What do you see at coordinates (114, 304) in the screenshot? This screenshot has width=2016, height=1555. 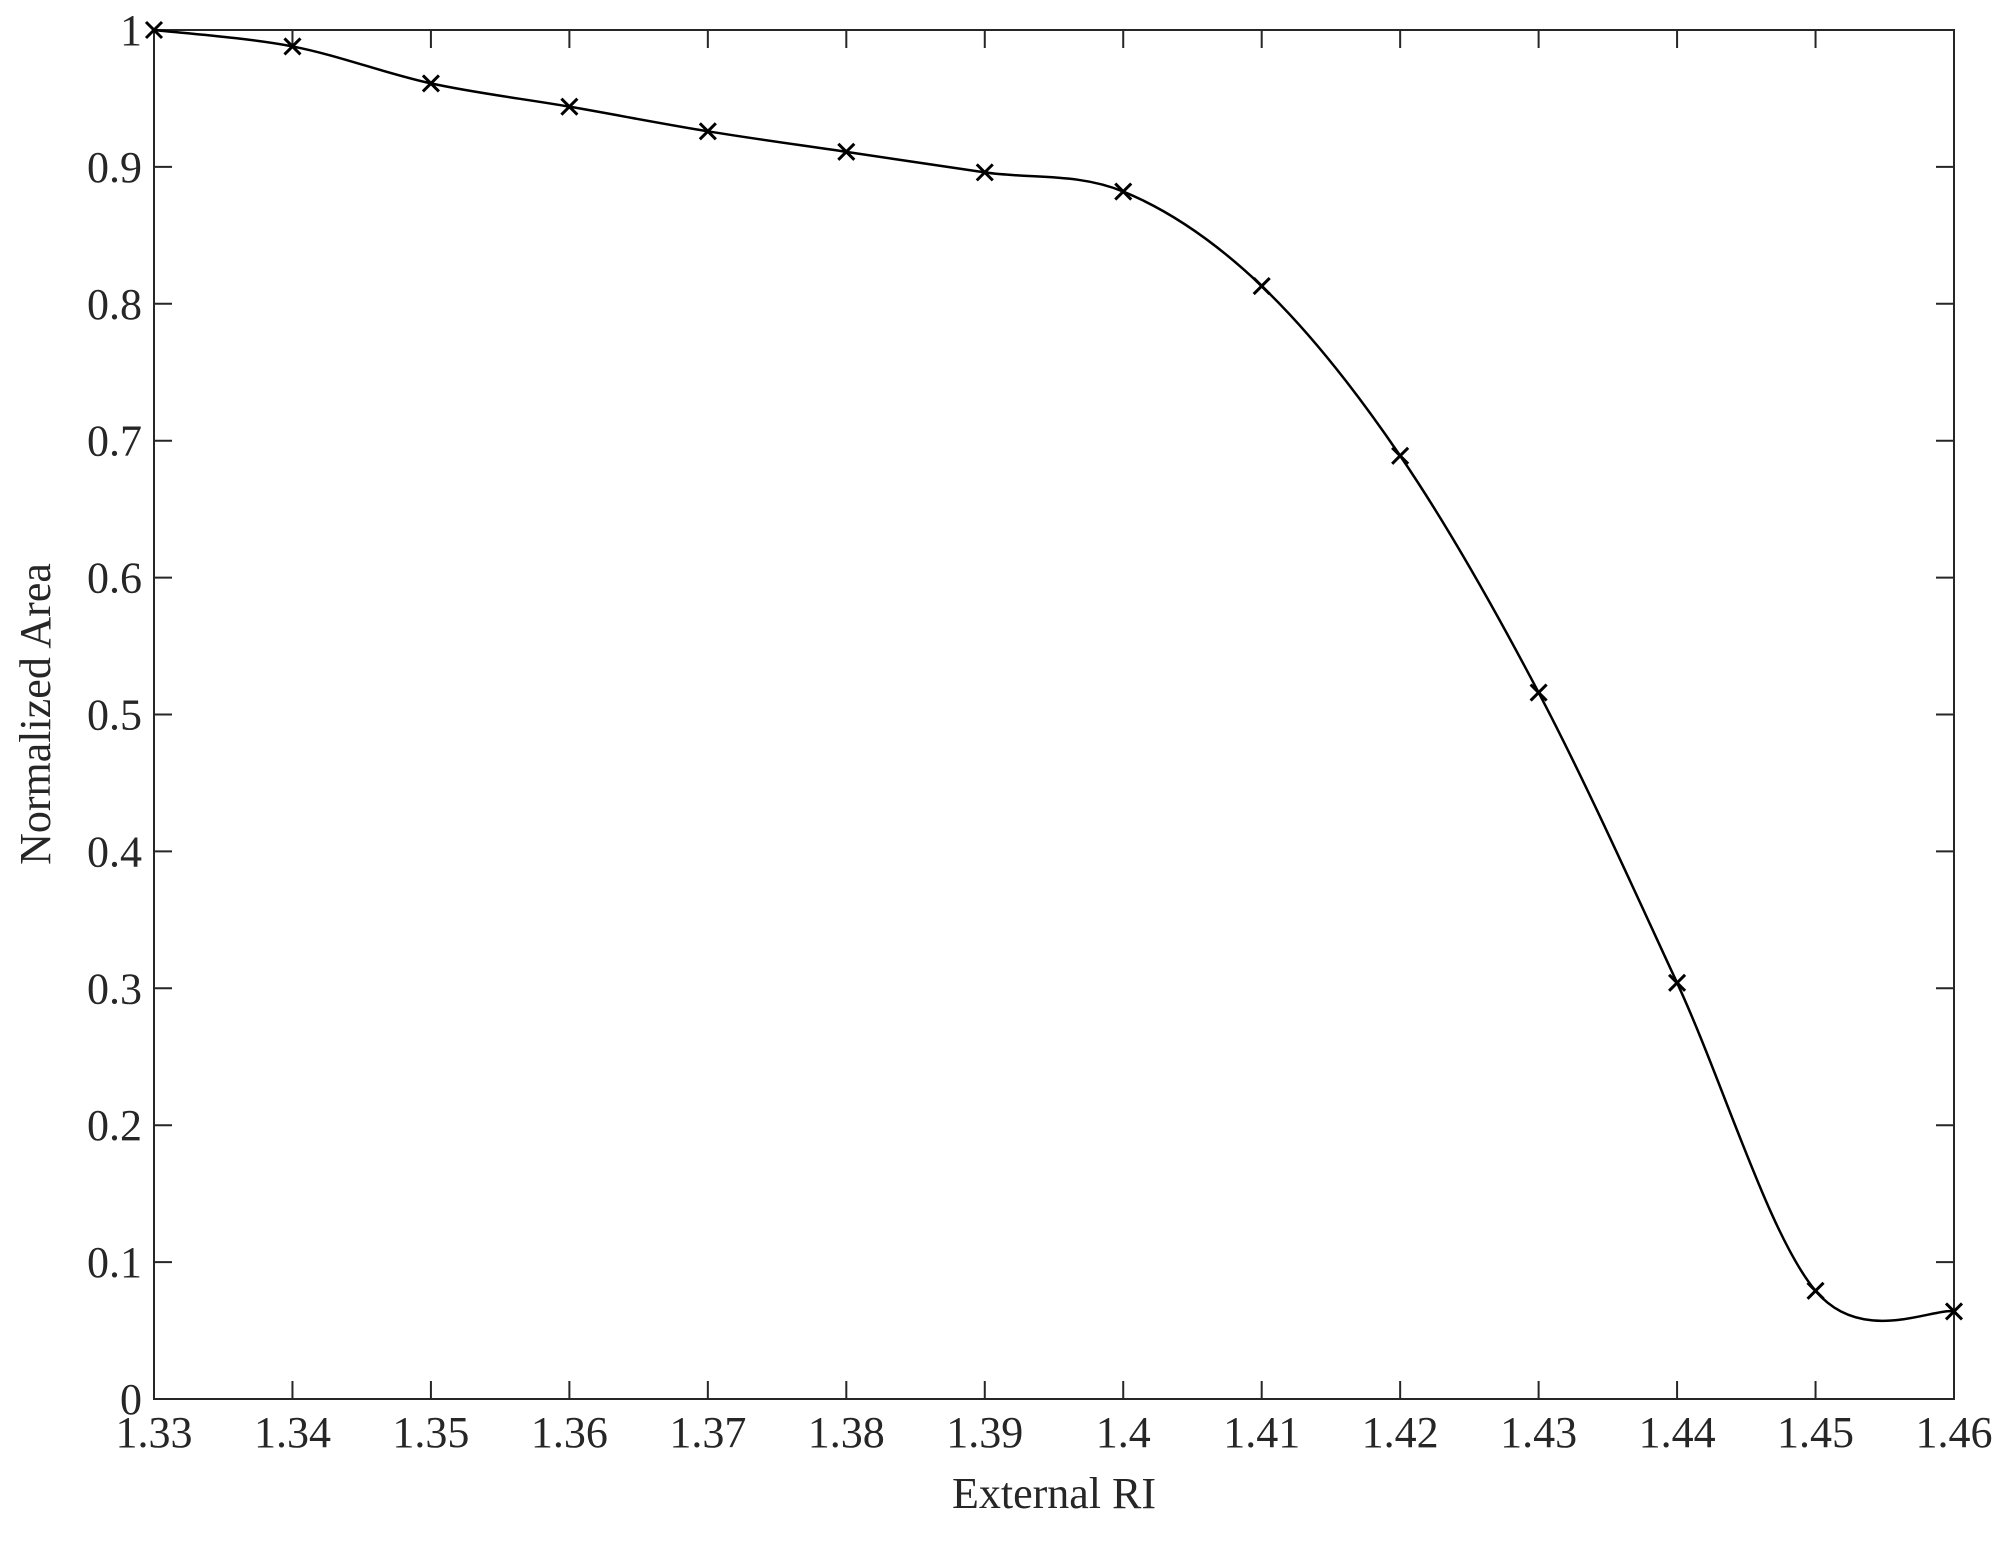 I see `y-tick-label: 0.8` at bounding box center [114, 304].